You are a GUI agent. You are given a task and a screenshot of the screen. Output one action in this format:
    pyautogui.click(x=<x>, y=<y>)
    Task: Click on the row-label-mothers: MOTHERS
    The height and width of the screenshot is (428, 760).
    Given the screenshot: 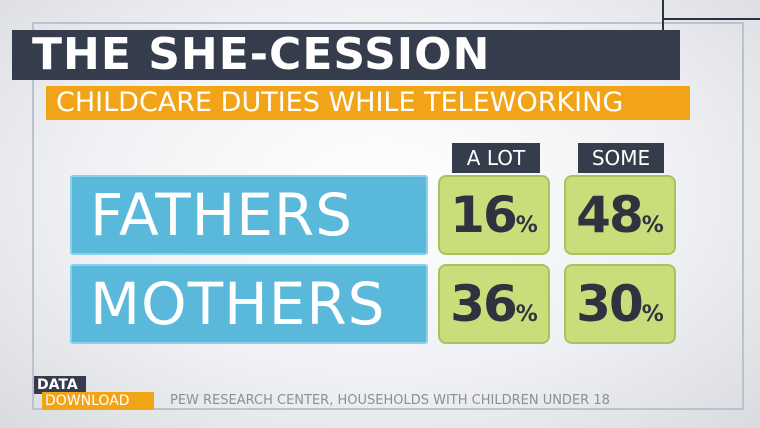 What is the action you would take?
    pyautogui.click(x=249, y=304)
    